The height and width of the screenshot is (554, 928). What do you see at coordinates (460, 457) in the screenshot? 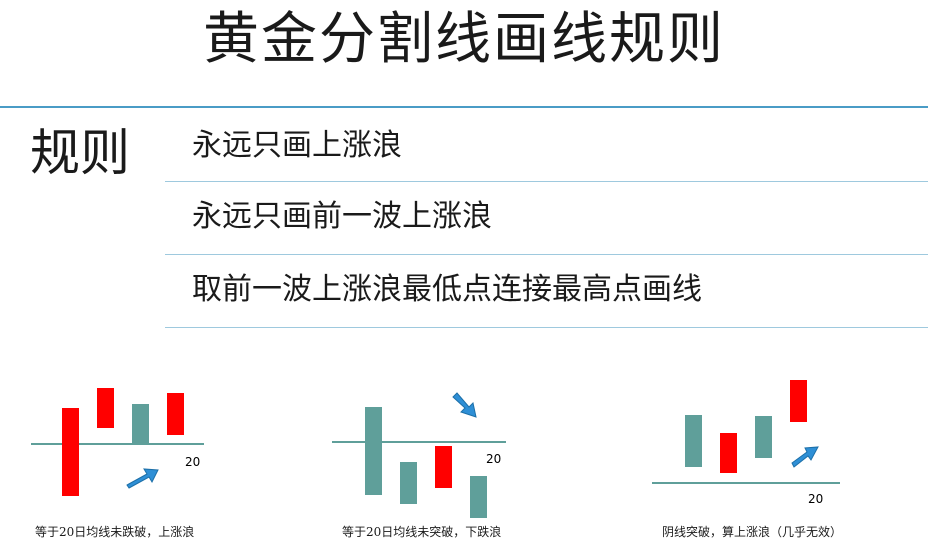
I see `example-diagram-downtrend: 20 等于20日均线未突破，下跌浪` at bounding box center [460, 457].